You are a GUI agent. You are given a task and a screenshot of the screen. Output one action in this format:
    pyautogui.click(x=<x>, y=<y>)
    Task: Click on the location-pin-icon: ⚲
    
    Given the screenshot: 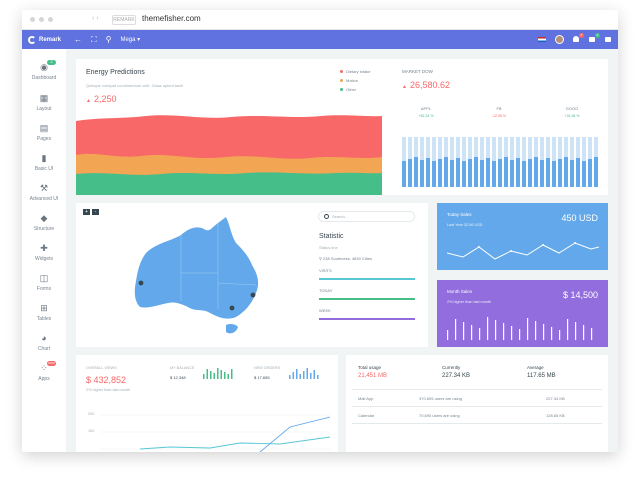 What is the action you would take?
    pyautogui.click(x=321, y=258)
    